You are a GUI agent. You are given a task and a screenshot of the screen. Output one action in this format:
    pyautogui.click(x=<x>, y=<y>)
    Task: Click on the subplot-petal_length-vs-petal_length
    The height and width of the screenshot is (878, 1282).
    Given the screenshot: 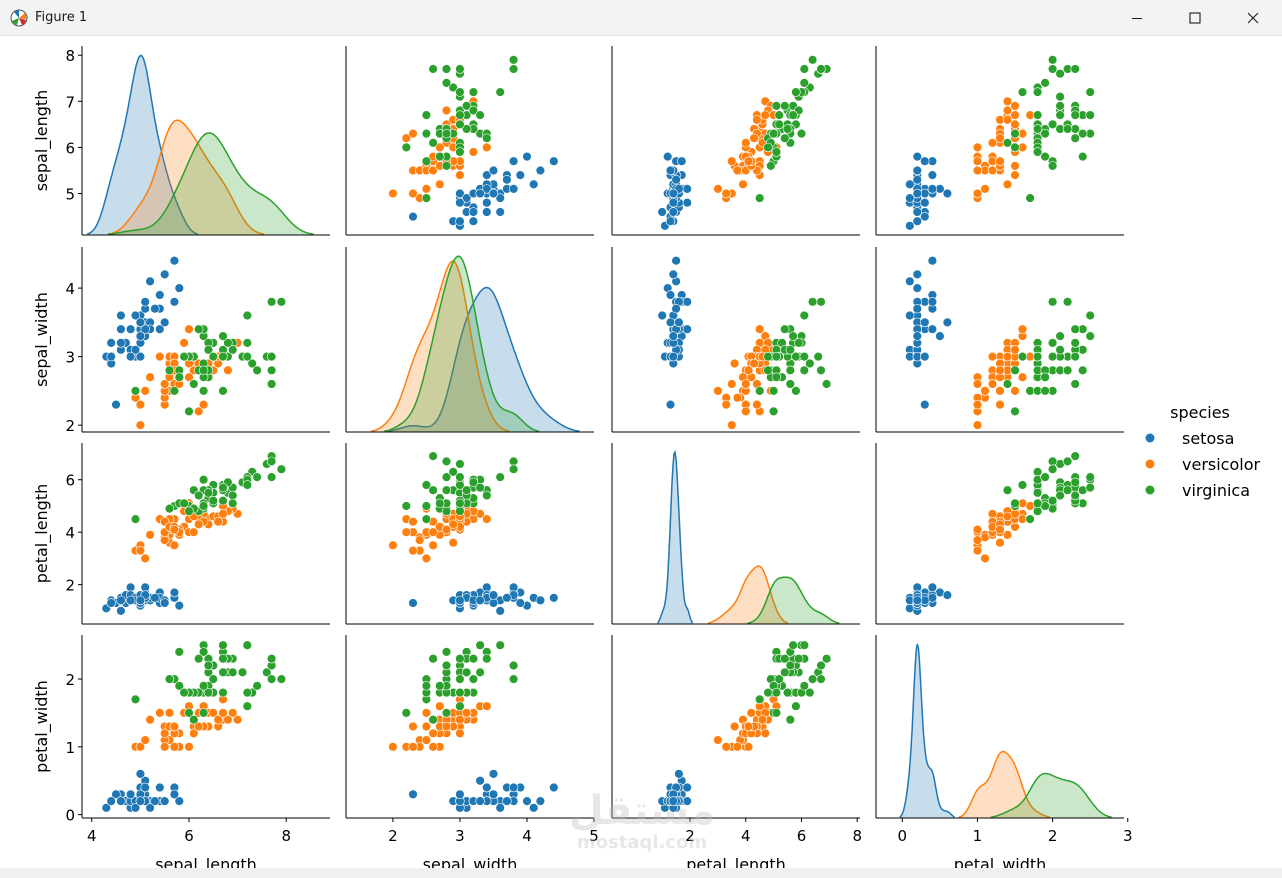 What is the action you would take?
    pyautogui.click(x=735, y=534)
    